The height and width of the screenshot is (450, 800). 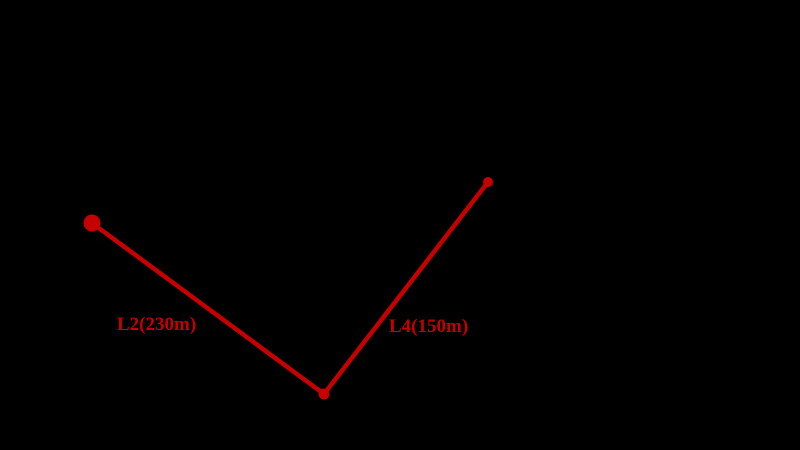 What do you see at coordinates (488, 182) in the screenshot?
I see `end-node` at bounding box center [488, 182].